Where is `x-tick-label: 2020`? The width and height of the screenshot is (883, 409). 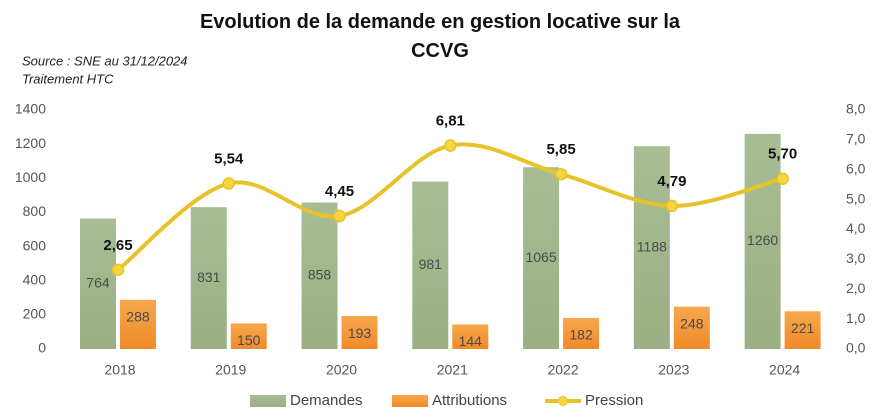 x-tick-label: 2020 is located at coordinates (341, 370).